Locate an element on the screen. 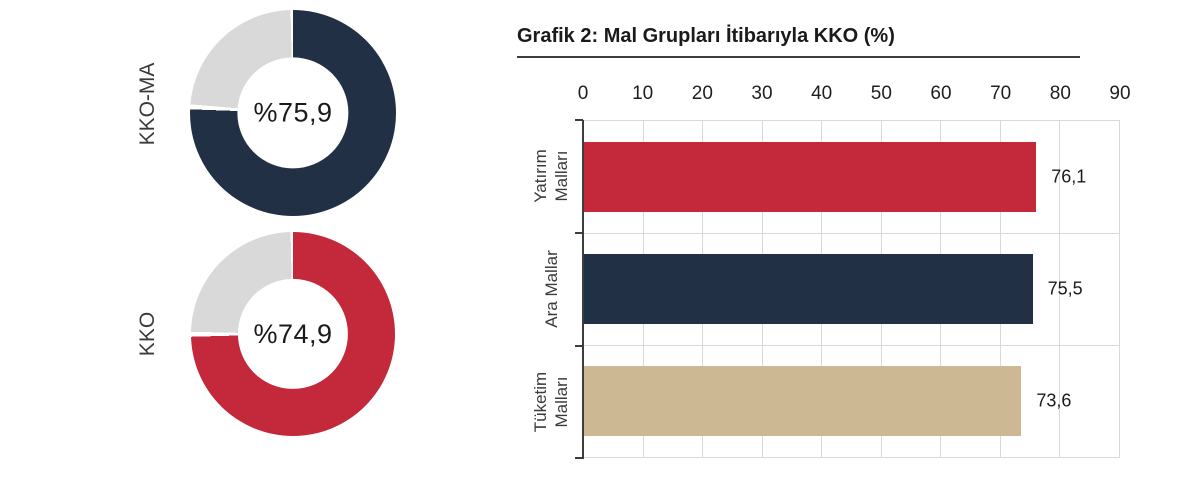 The width and height of the screenshot is (1200, 479). title-underline is located at coordinates (798, 57).